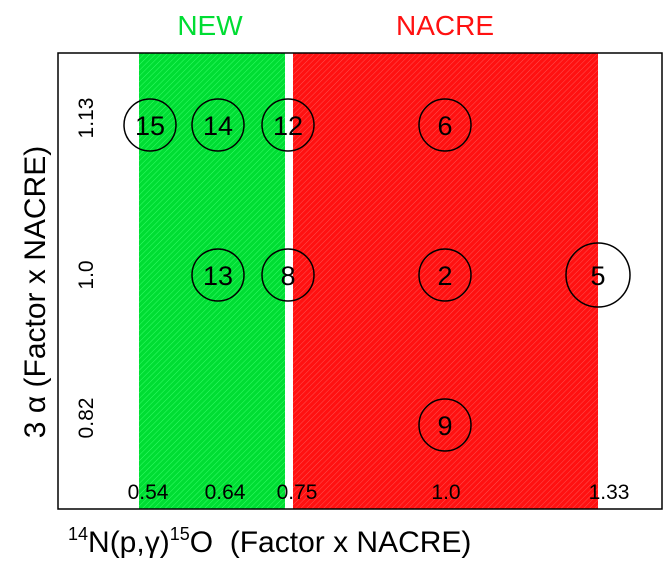  What do you see at coordinates (297, 492) in the screenshot?
I see `x-tick-0.75: 0.75` at bounding box center [297, 492].